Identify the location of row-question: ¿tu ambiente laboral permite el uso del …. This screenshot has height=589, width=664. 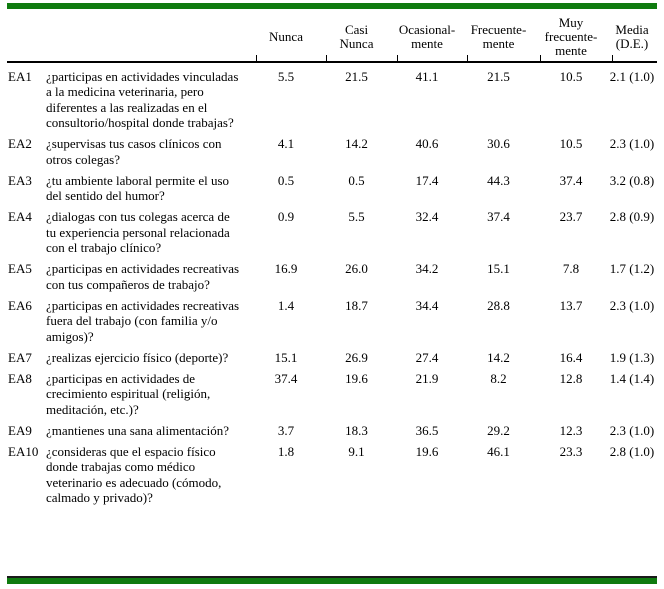
(138, 188).